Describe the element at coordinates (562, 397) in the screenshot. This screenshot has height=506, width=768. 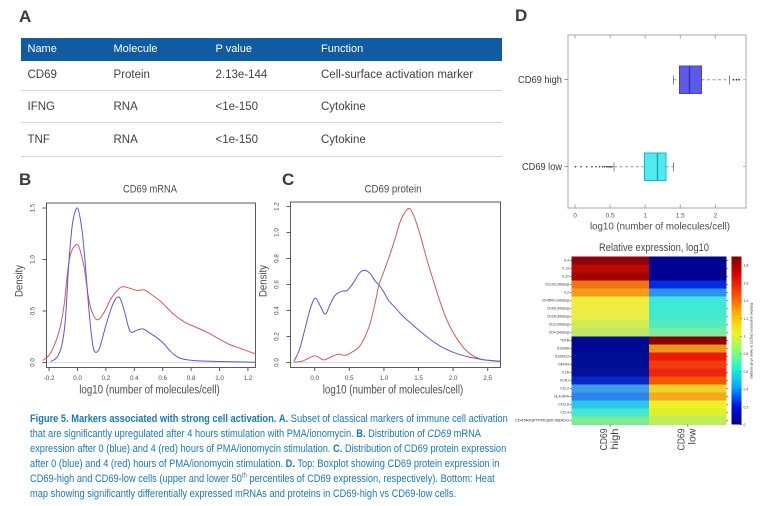
I see `svg-text: HLA-DRA` at that location.